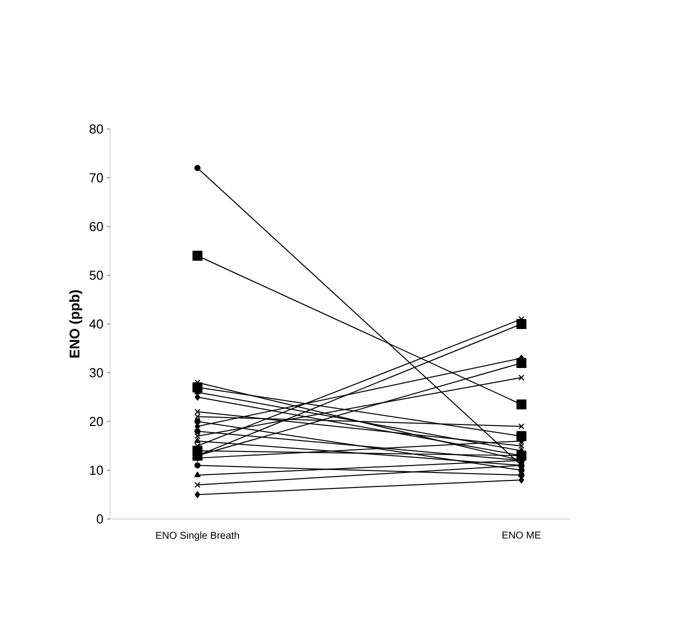 The height and width of the screenshot is (637, 685). Describe the element at coordinates (96, 373) in the screenshot. I see `y-tick-label: 30` at that location.